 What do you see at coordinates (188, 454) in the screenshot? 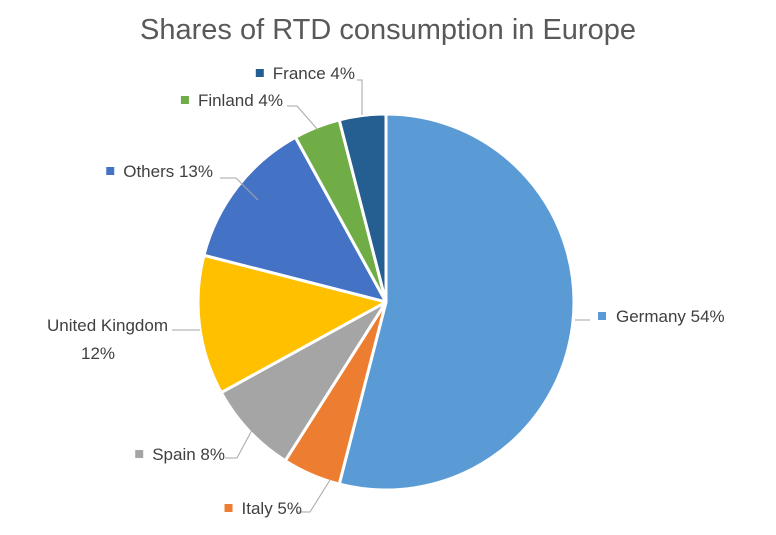
I see `data-label-spain: Spain 8%` at bounding box center [188, 454].